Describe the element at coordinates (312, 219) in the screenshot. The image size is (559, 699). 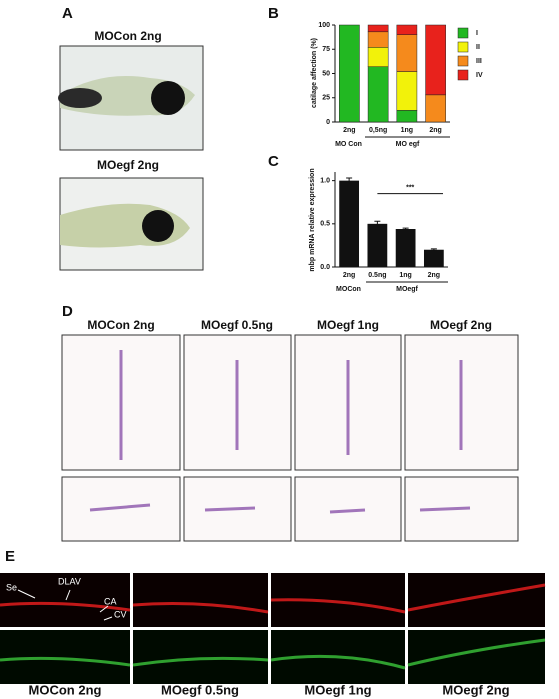
I see `y-axis-label: mbp mRNA relative expression` at that location.